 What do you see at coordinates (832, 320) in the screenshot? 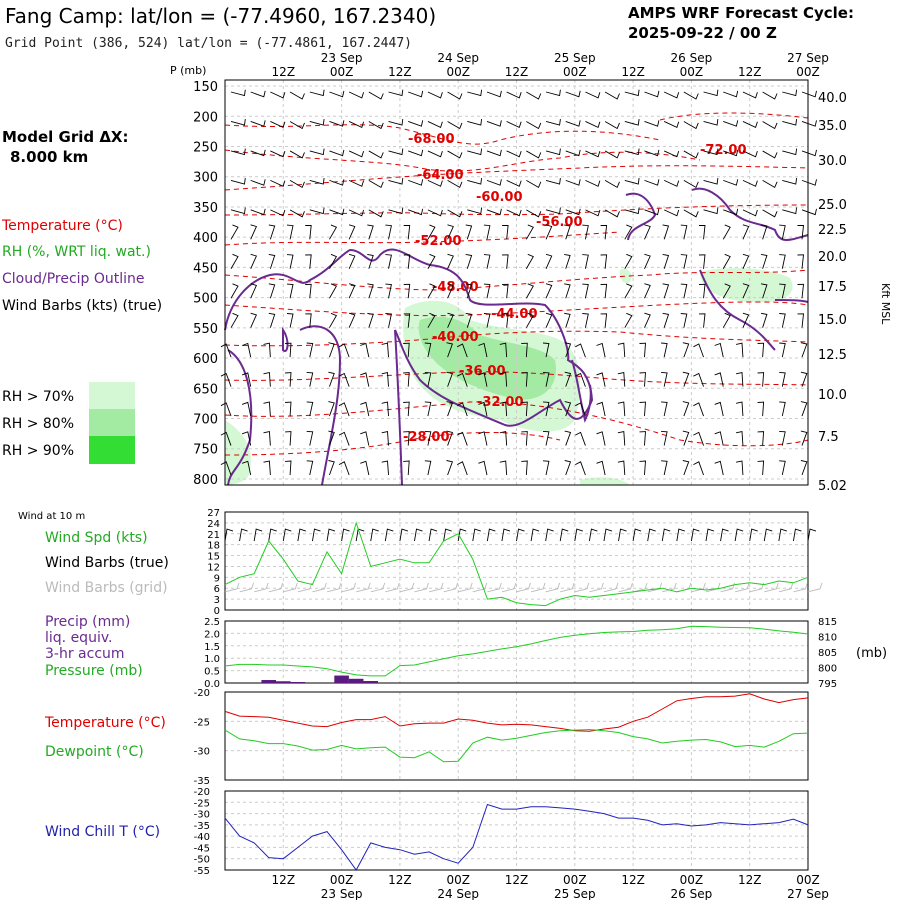
I see `height-tick-7: 15.0` at bounding box center [832, 320].